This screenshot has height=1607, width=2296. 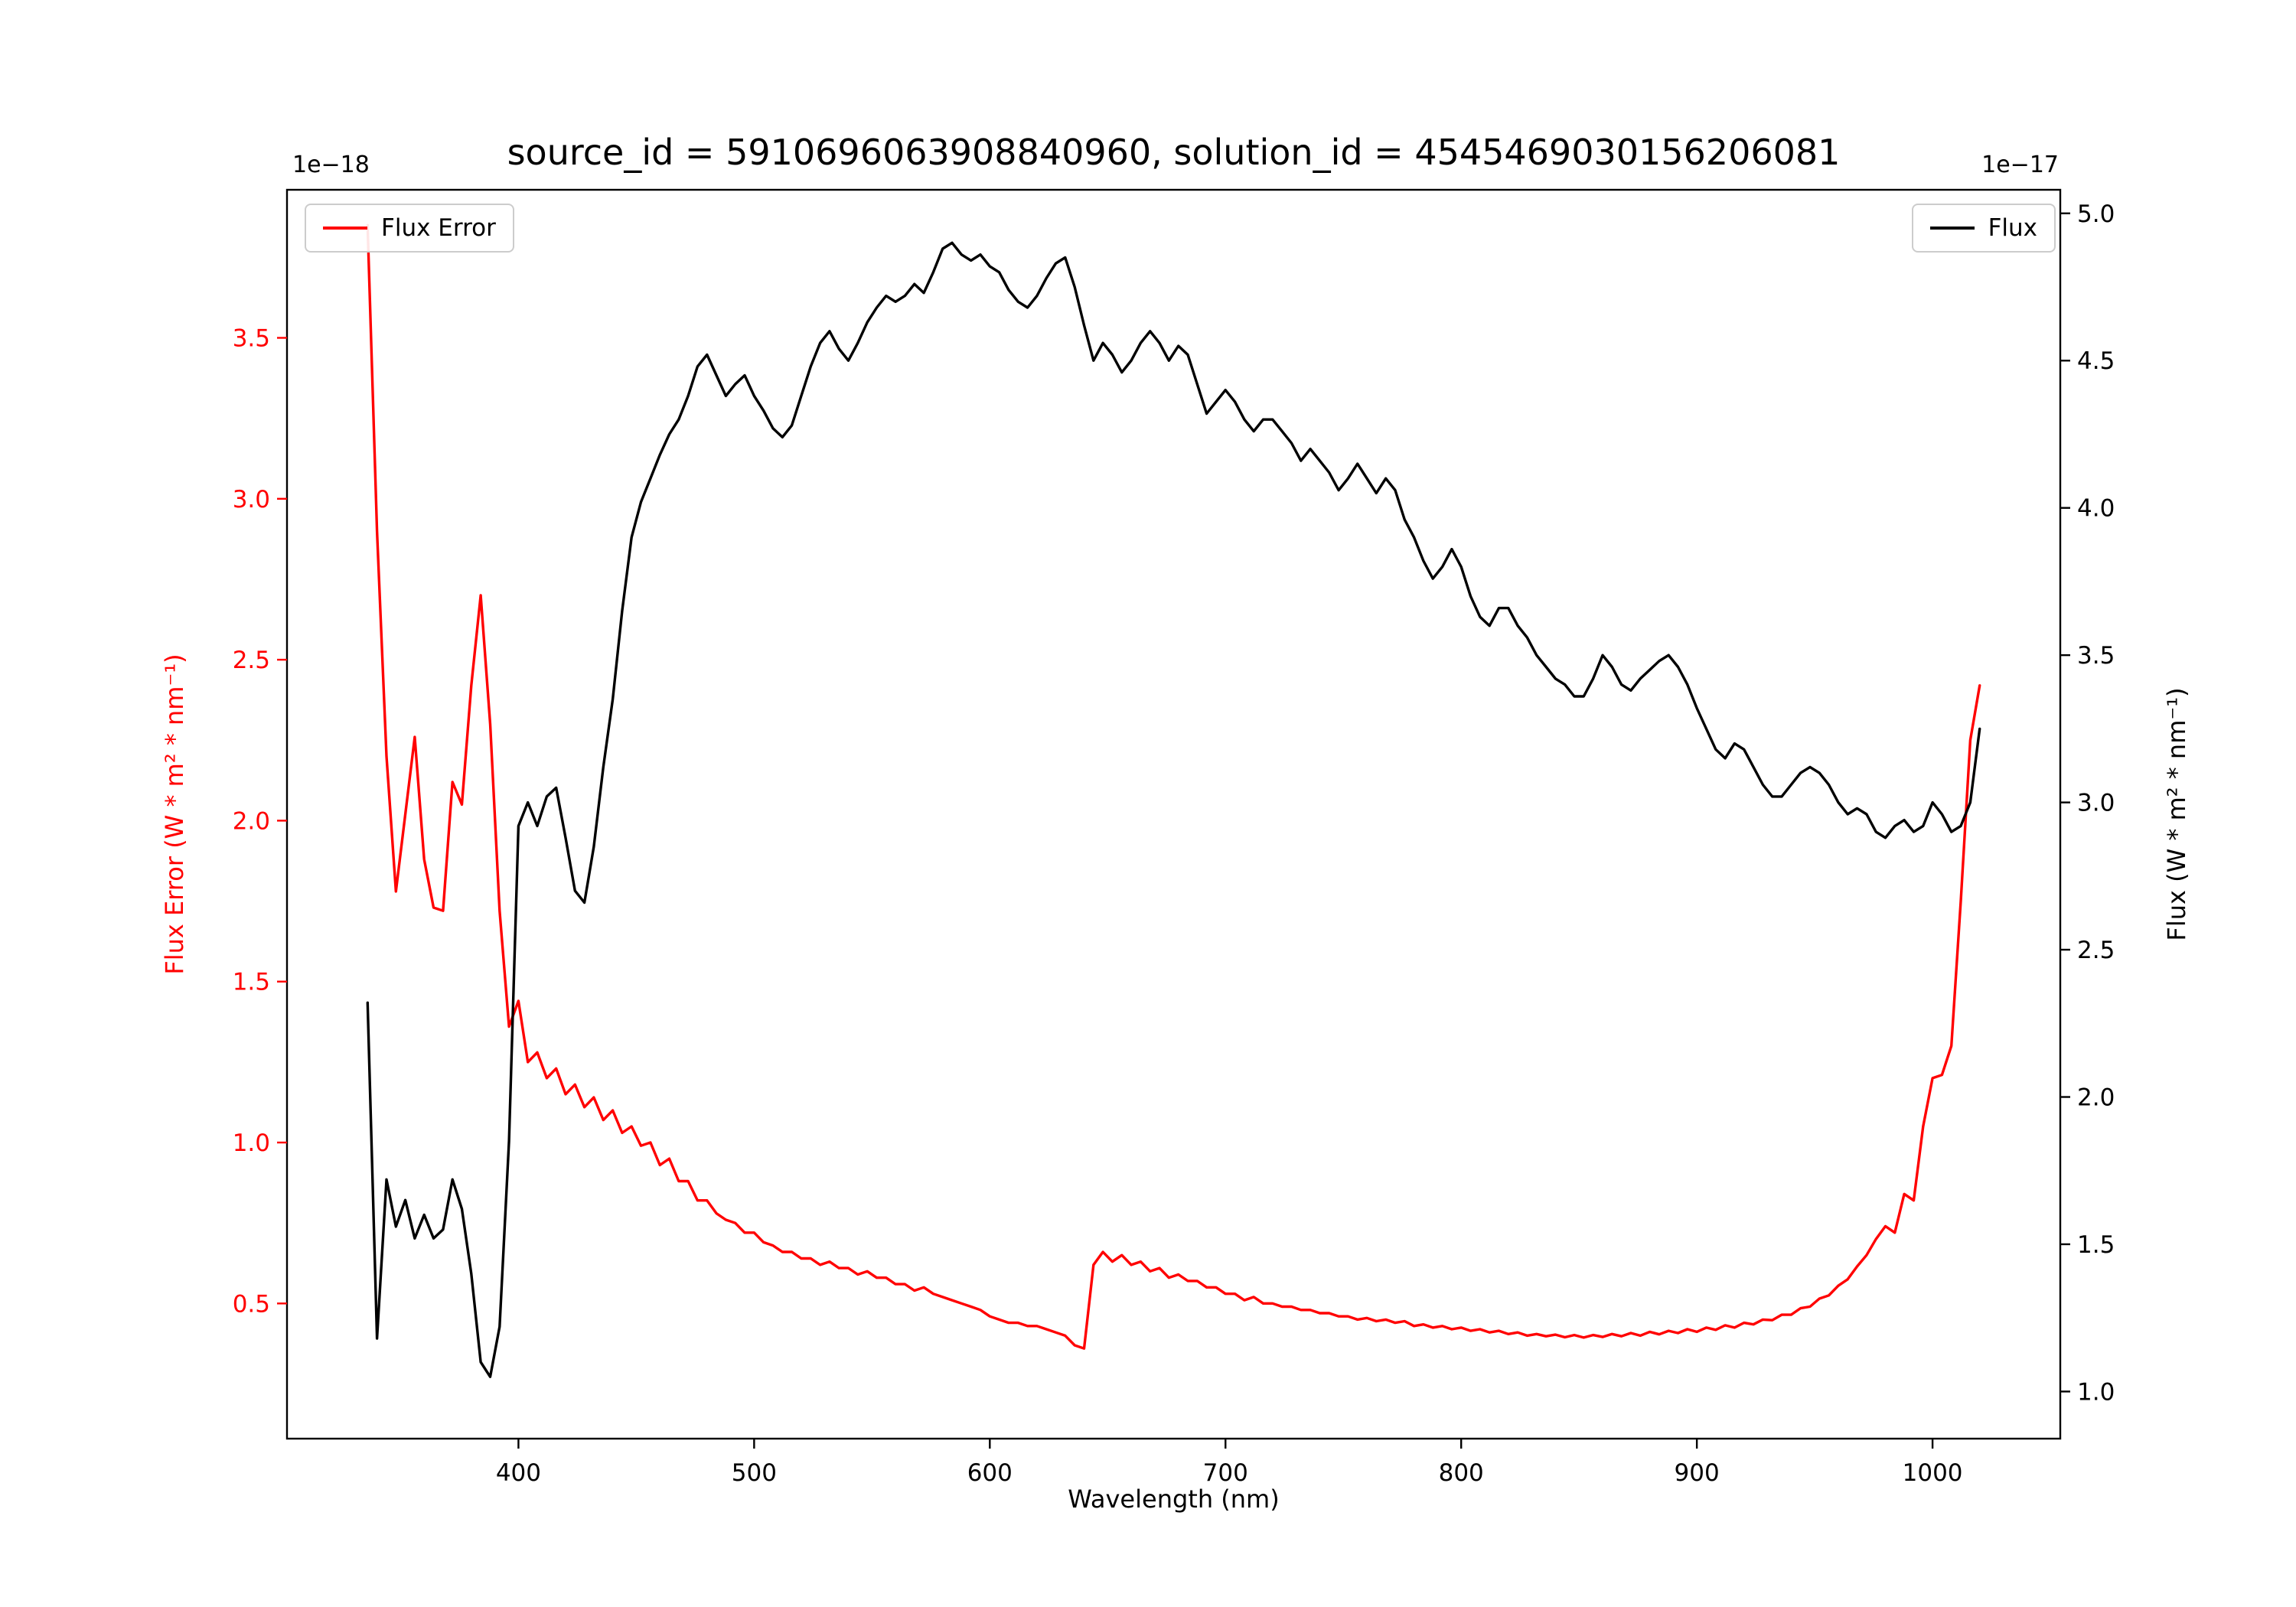 What do you see at coordinates (2096, 803) in the screenshot?
I see `y-right-tick-label: 3.0` at bounding box center [2096, 803].